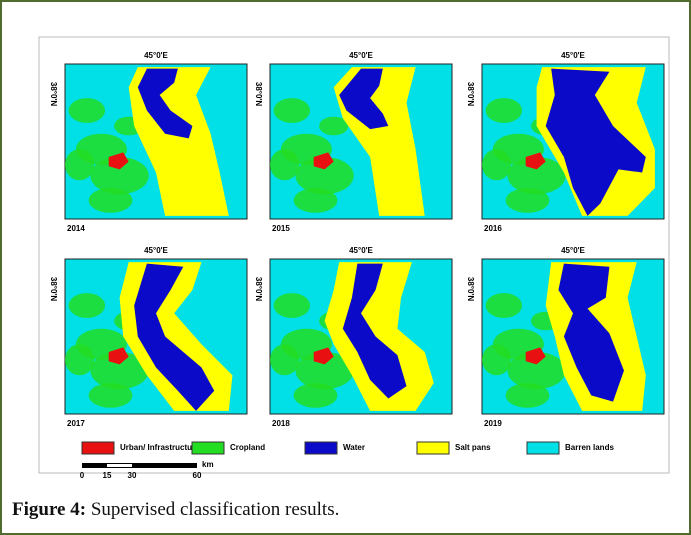 The width and height of the screenshot is (691, 535). I want to click on scale-bar, so click(139, 465).